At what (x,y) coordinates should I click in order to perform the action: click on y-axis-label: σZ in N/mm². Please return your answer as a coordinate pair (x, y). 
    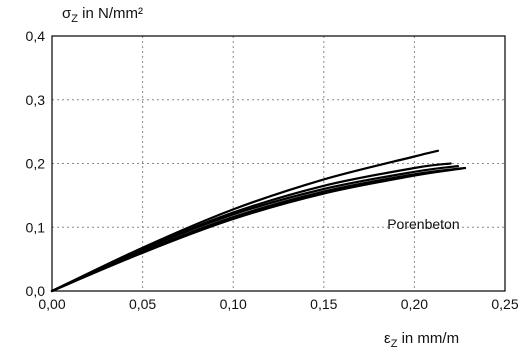
    Looking at the image, I should click on (102, 15).